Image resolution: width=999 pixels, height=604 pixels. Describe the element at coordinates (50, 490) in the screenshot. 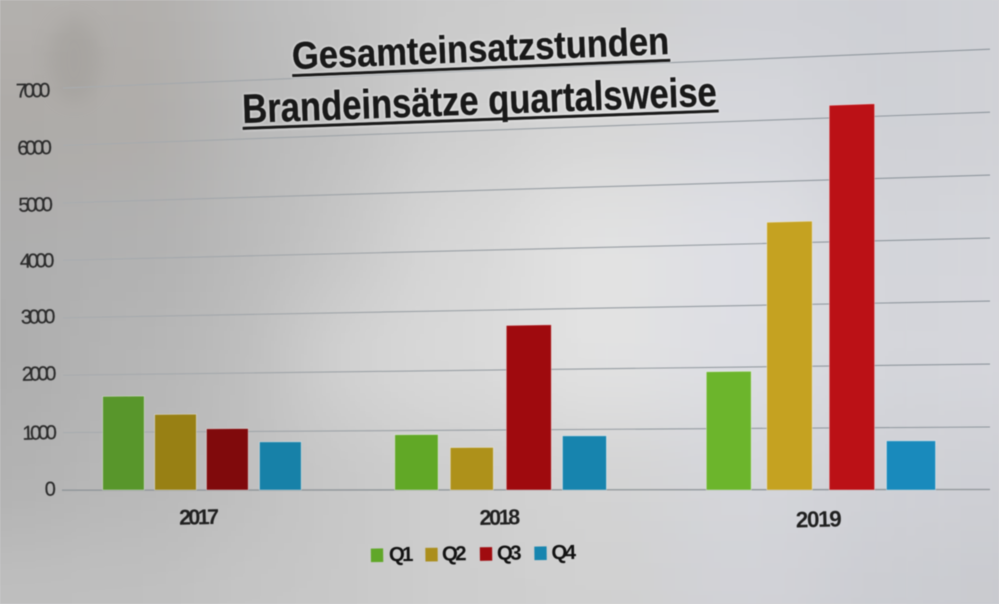

I see `svg-text: 0` at that location.